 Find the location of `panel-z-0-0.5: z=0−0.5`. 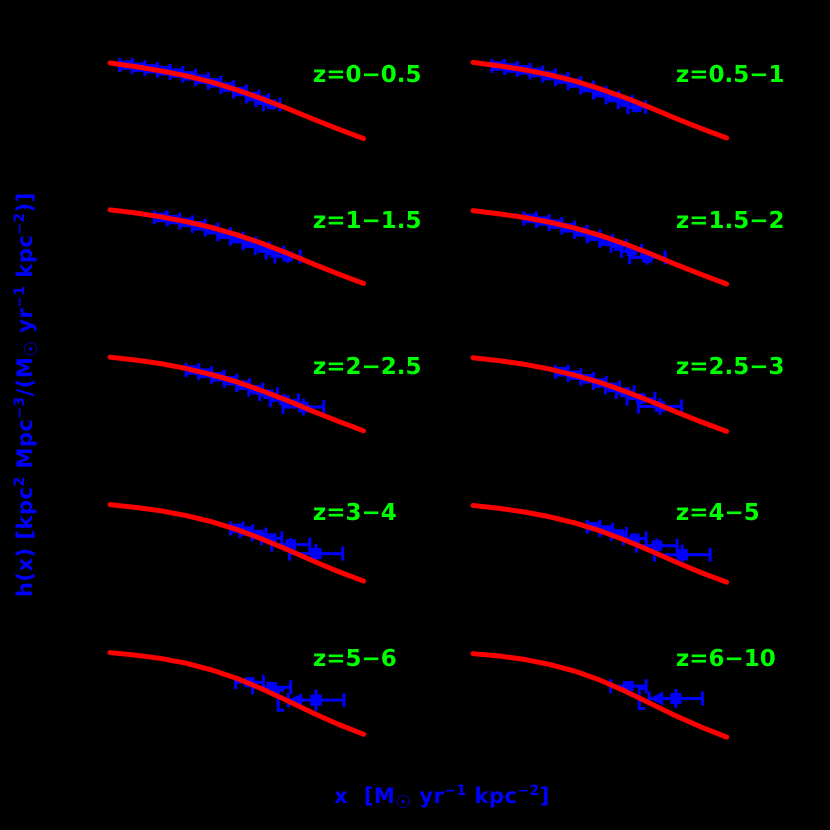

panel-z-0-0.5: z=0−0.5 is located at coordinates (267, 113).